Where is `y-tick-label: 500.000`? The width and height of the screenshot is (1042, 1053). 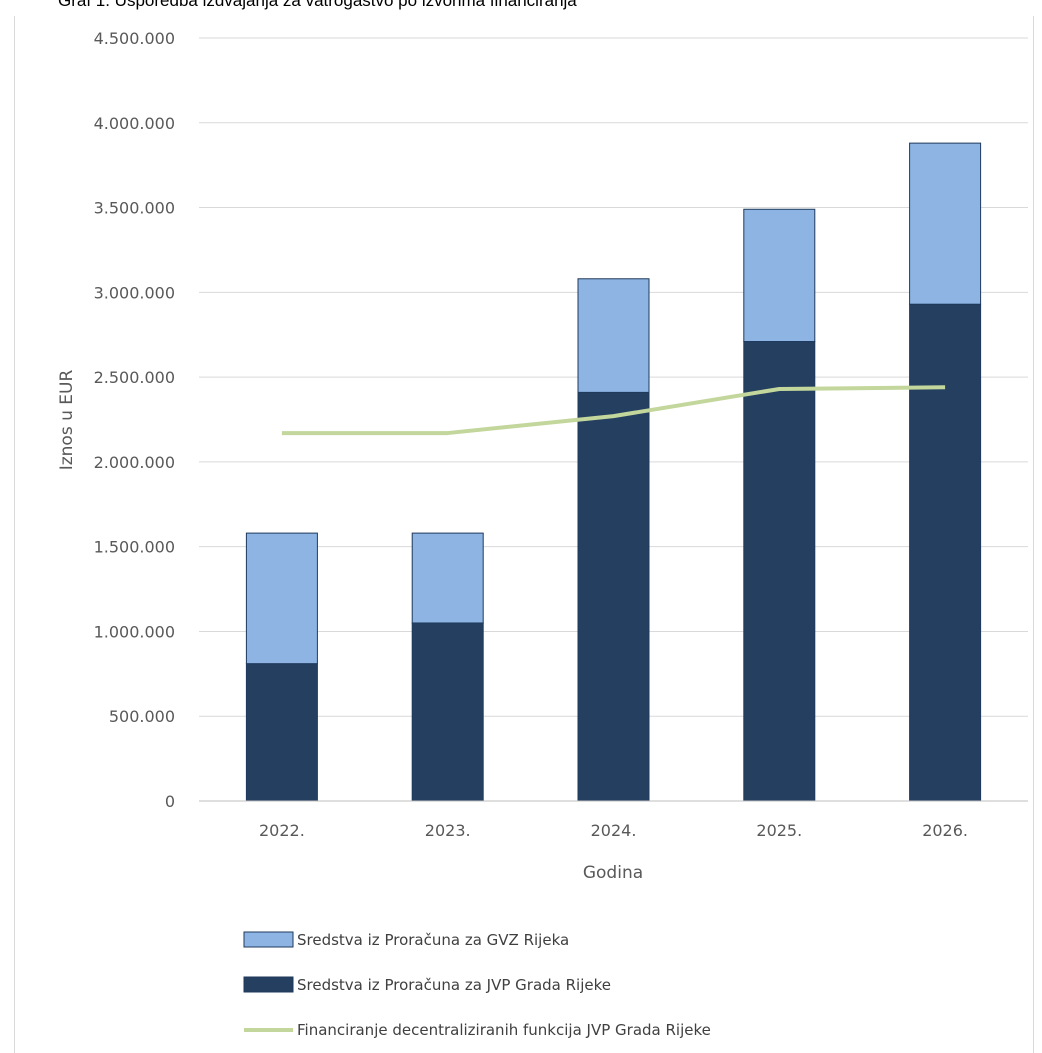
y-tick-label: 500.000 is located at coordinates (142, 716).